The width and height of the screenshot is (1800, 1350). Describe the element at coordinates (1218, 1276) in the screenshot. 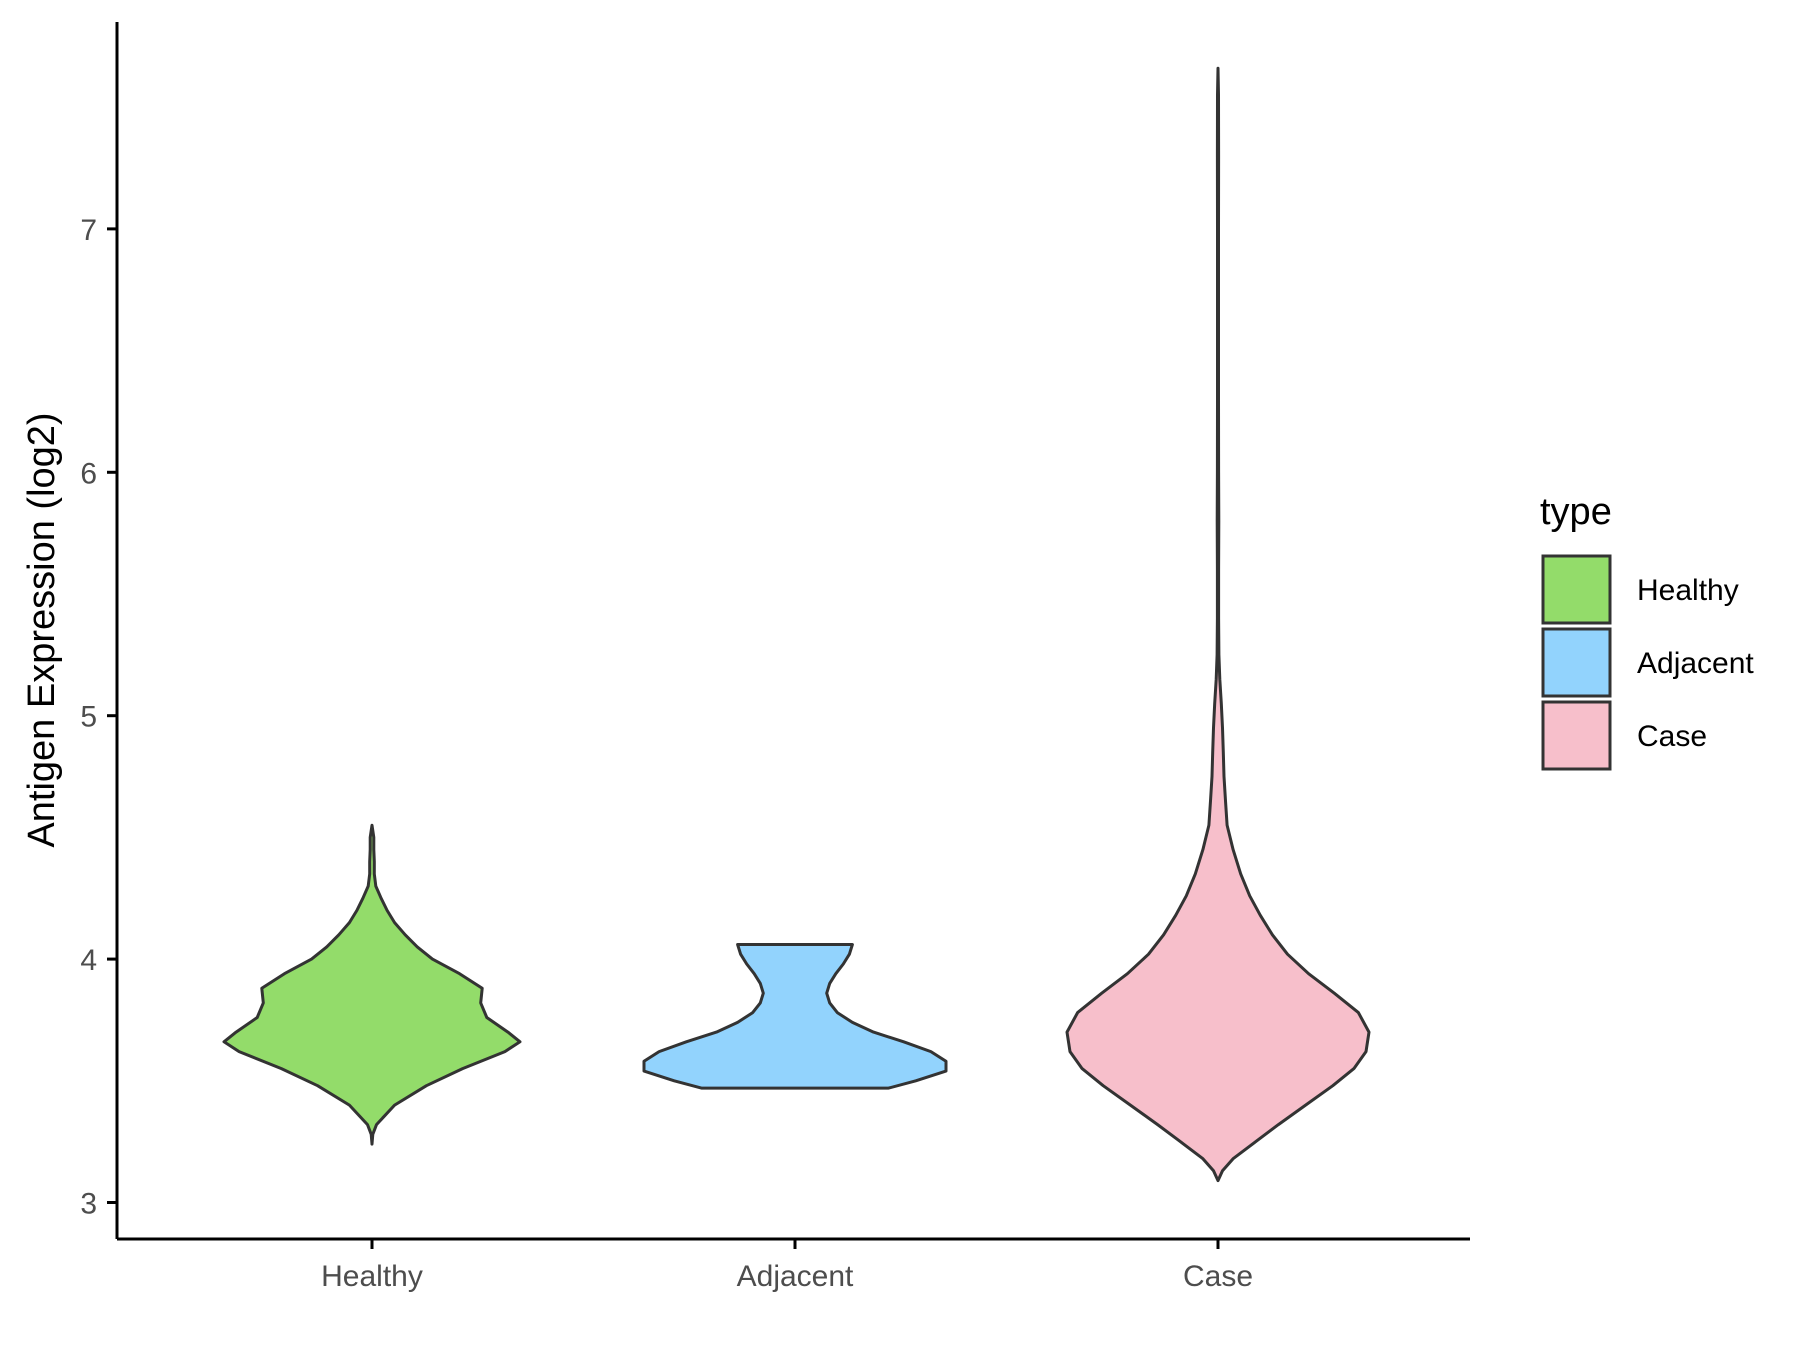

I see `x-tick-label-case: Case` at that location.